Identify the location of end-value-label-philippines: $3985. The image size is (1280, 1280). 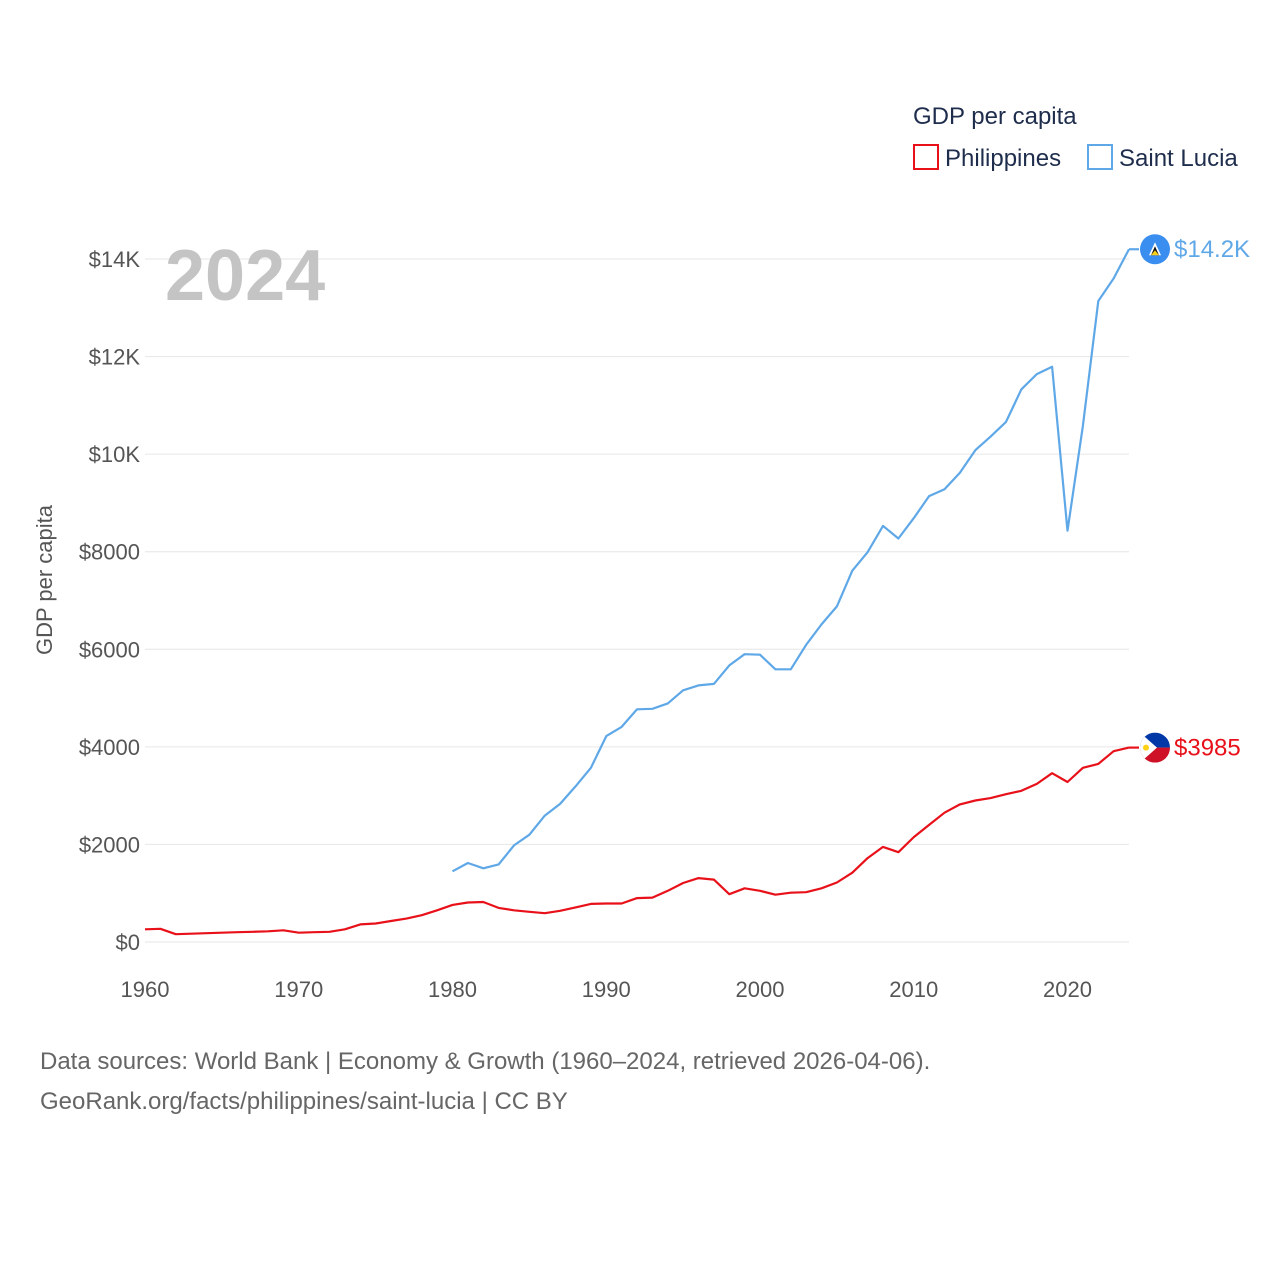
(1207, 748).